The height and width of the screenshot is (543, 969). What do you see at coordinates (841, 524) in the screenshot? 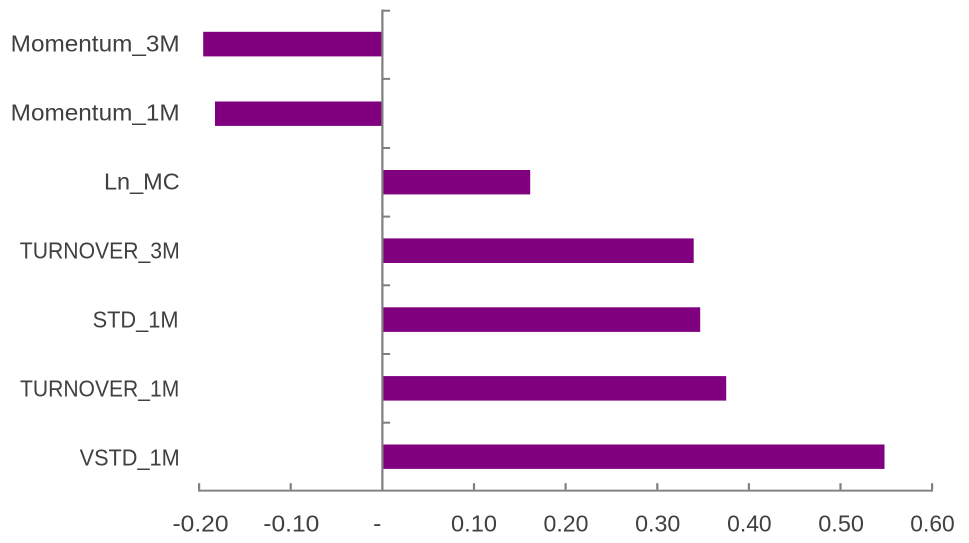
I see `svg-text: 0.50` at bounding box center [841, 524].